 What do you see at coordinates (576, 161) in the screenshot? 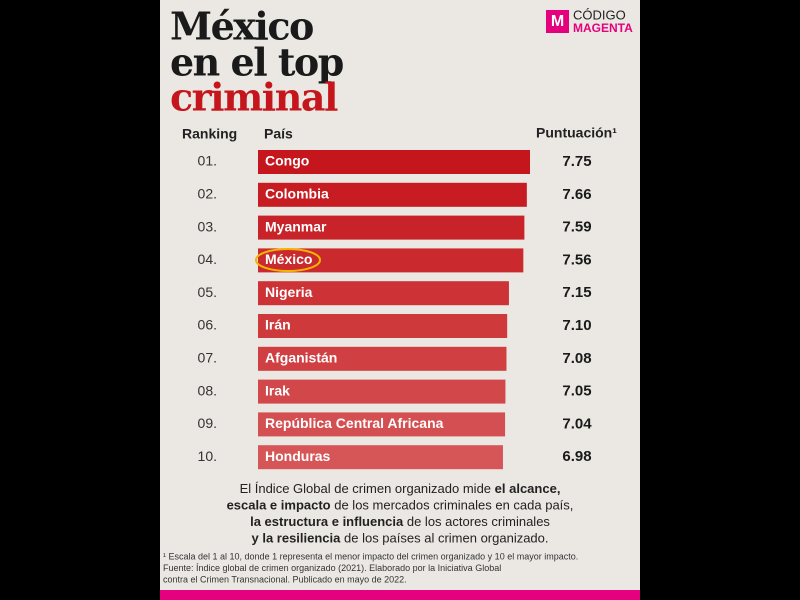
I see `value-label: 7.75` at bounding box center [576, 161].